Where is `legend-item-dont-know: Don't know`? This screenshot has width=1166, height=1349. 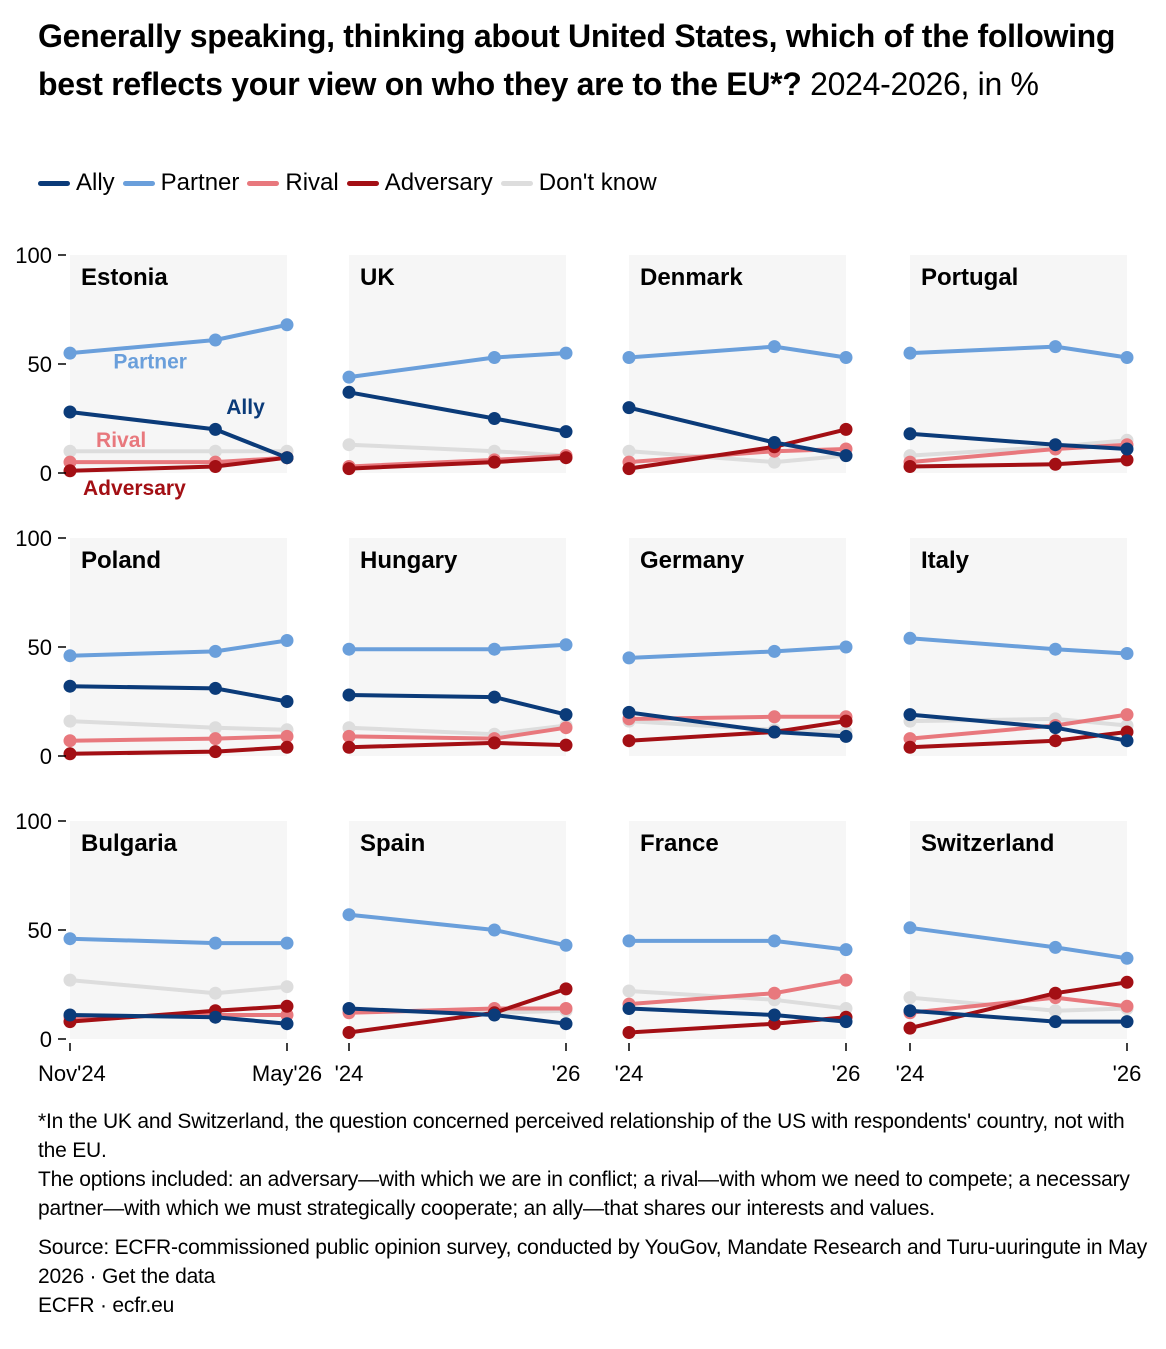 legend-item-dont-know: Don't know is located at coordinates (578, 183).